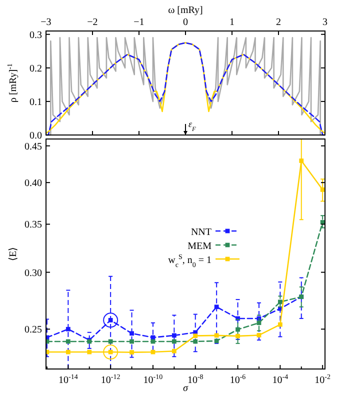  What do you see at coordinates (232, 22) in the screenshot?
I see `x-tick-label: 1` at bounding box center [232, 22].